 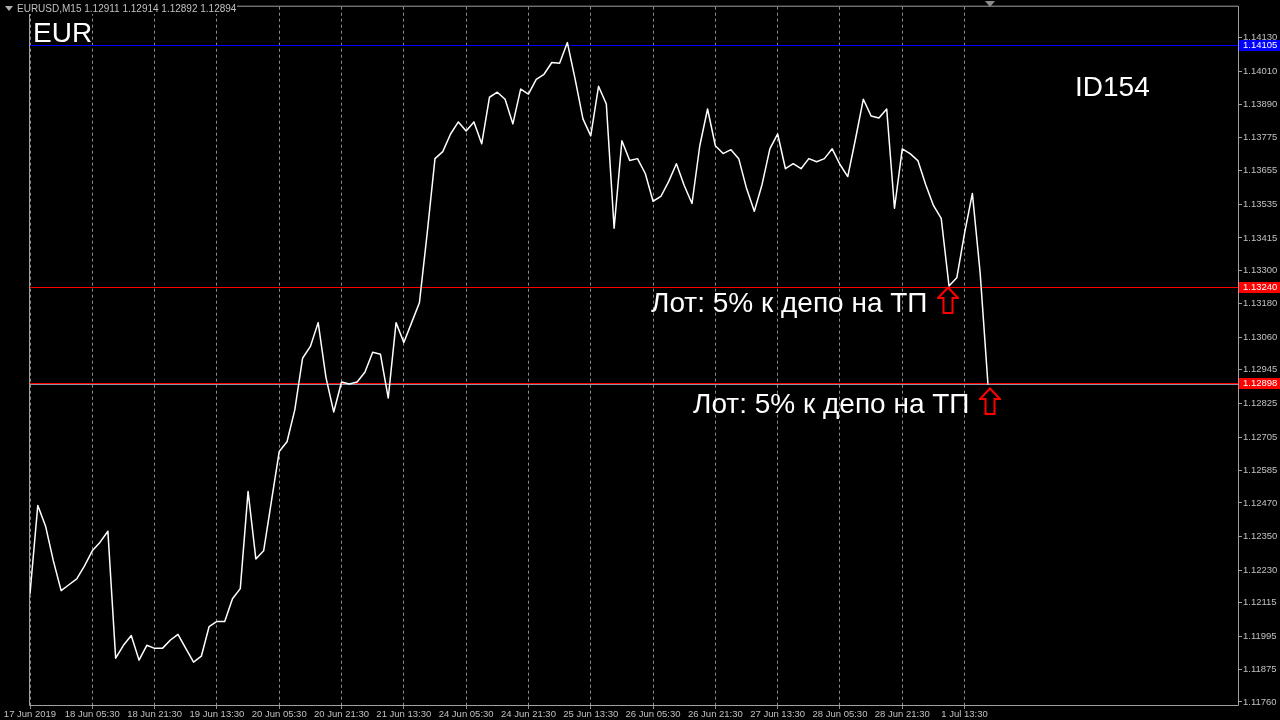 What do you see at coordinates (1260, 569) in the screenshot?
I see `y-tick-label: 1.12230` at bounding box center [1260, 569].